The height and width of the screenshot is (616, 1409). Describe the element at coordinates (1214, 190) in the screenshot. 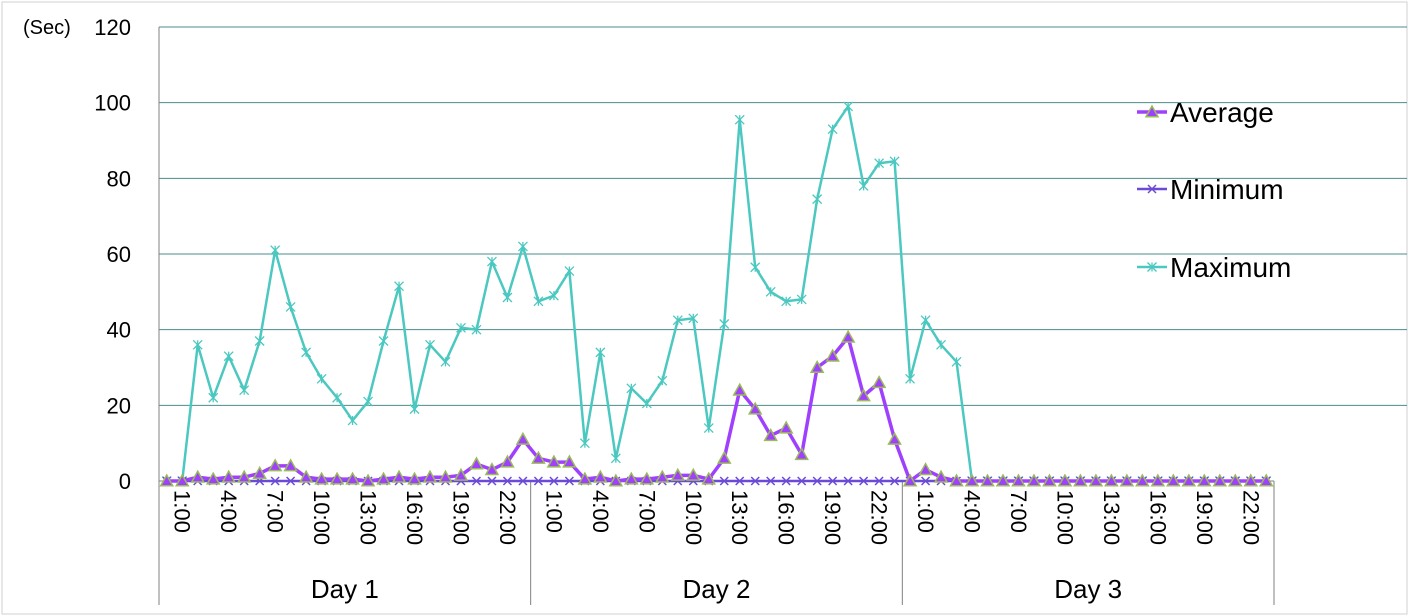

I see `legend: Average Minimum Maximum` at that location.